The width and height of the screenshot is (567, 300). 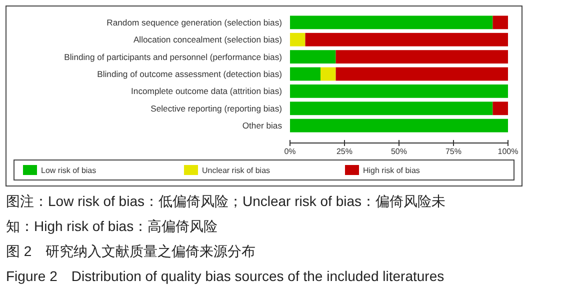 What do you see at coordinates (399, 151) in the screenshot?
I see `x-tick-label: 50%` at bounding box center [399, 151].